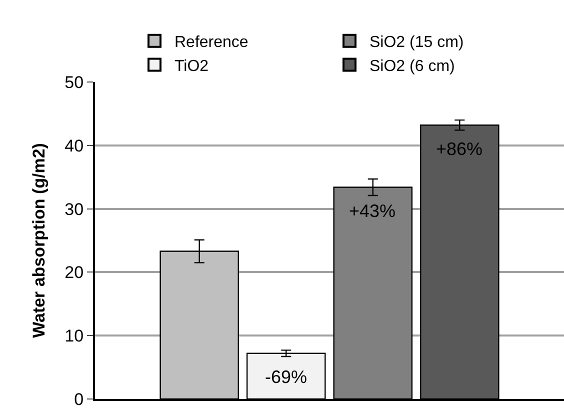 Image resolution: width=564 pixels, height=411 pixels. I want to click on y-tick-label: 0, so click(79, 399).